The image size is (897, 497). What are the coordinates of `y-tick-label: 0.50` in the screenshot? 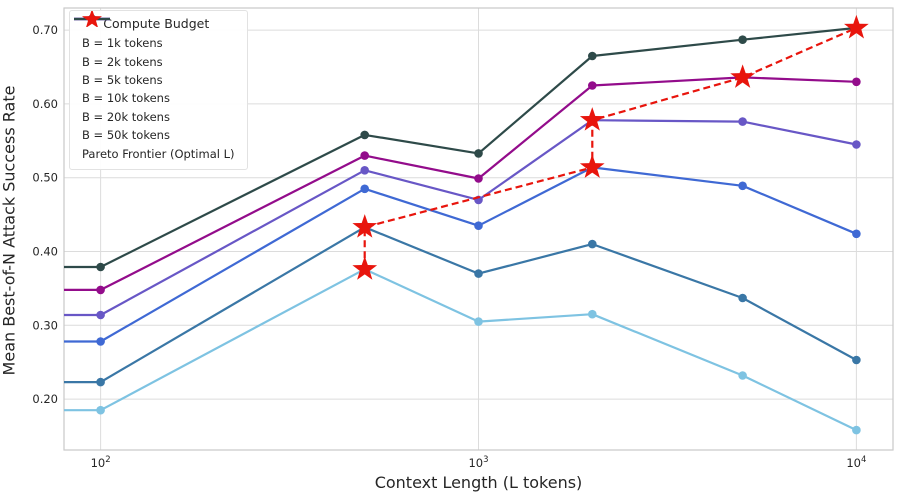 It's located at (45, 178).